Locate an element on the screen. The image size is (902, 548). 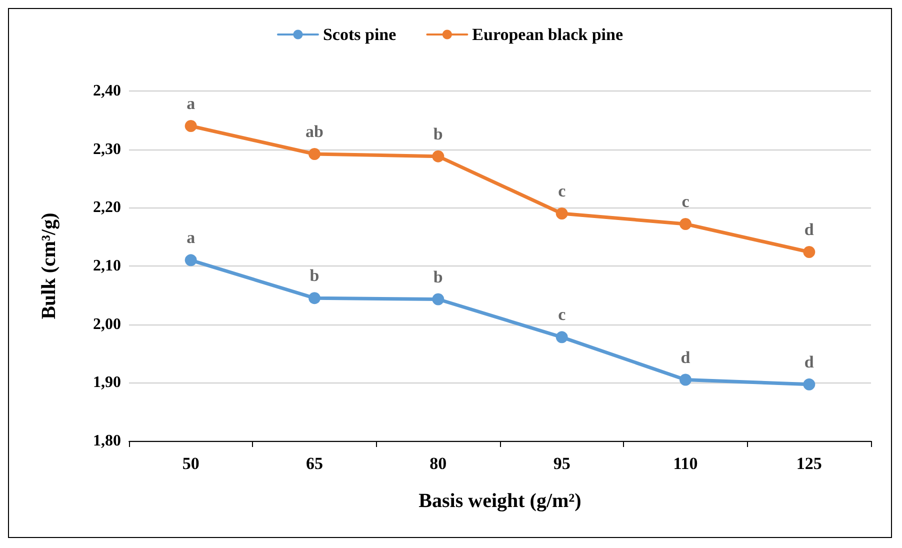
y-tick-label: 1,80 is located at coordinates (107, 441).